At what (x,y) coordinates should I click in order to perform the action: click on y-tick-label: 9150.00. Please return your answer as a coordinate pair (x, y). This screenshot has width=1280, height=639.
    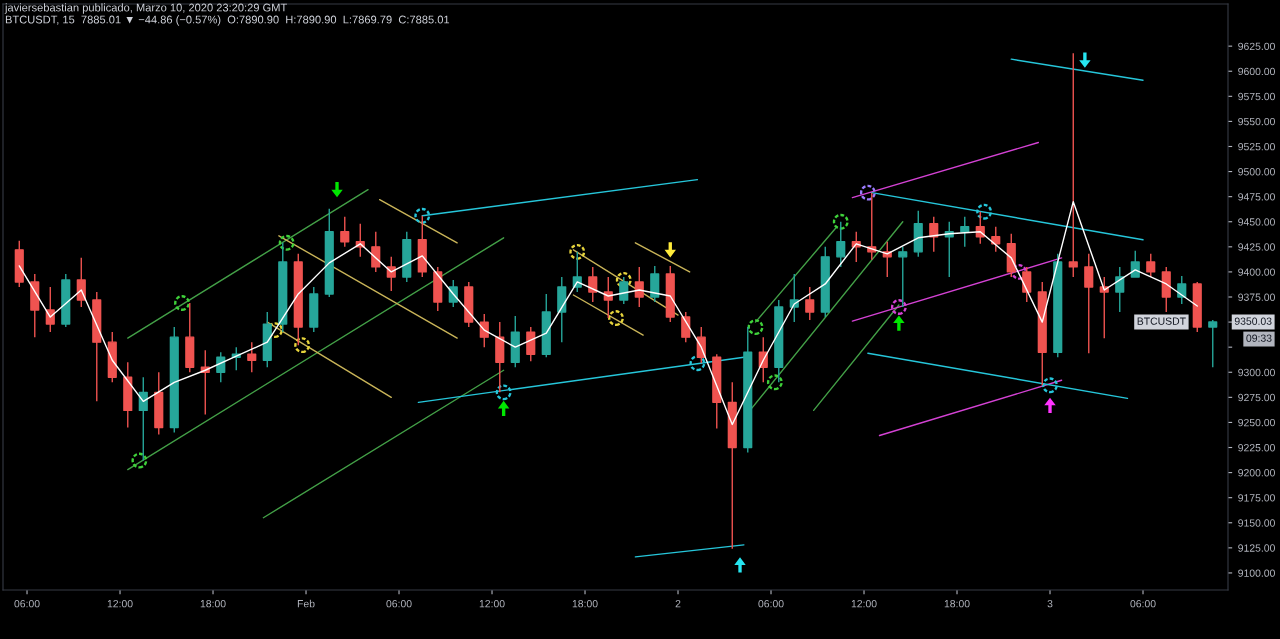
    Looking at the image, I should click on (1256, 523).